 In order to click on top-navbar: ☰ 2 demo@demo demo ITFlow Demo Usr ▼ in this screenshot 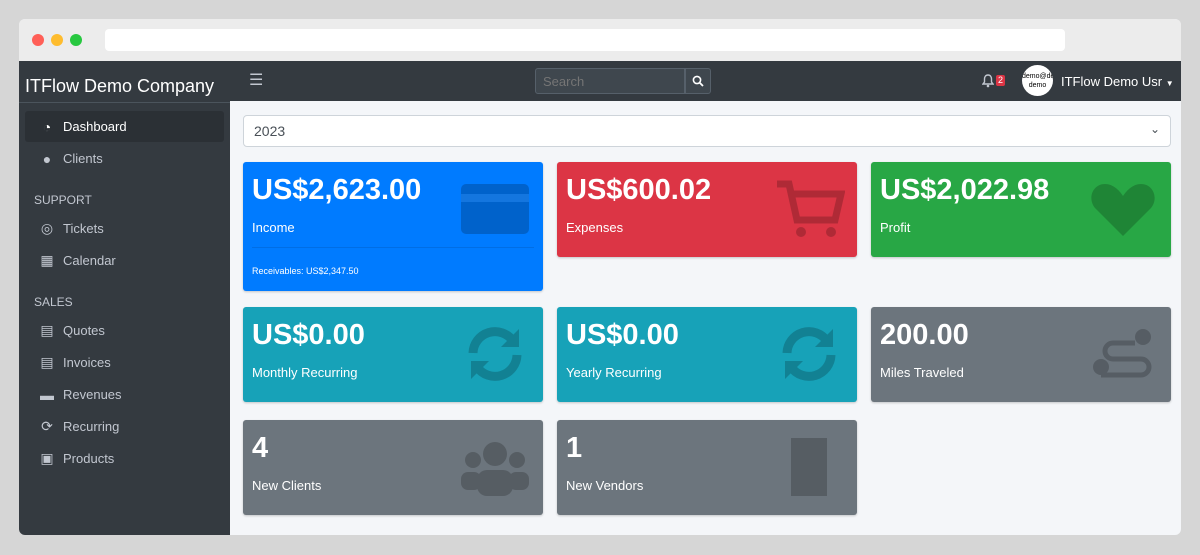, I will do `click(705, 81)`.